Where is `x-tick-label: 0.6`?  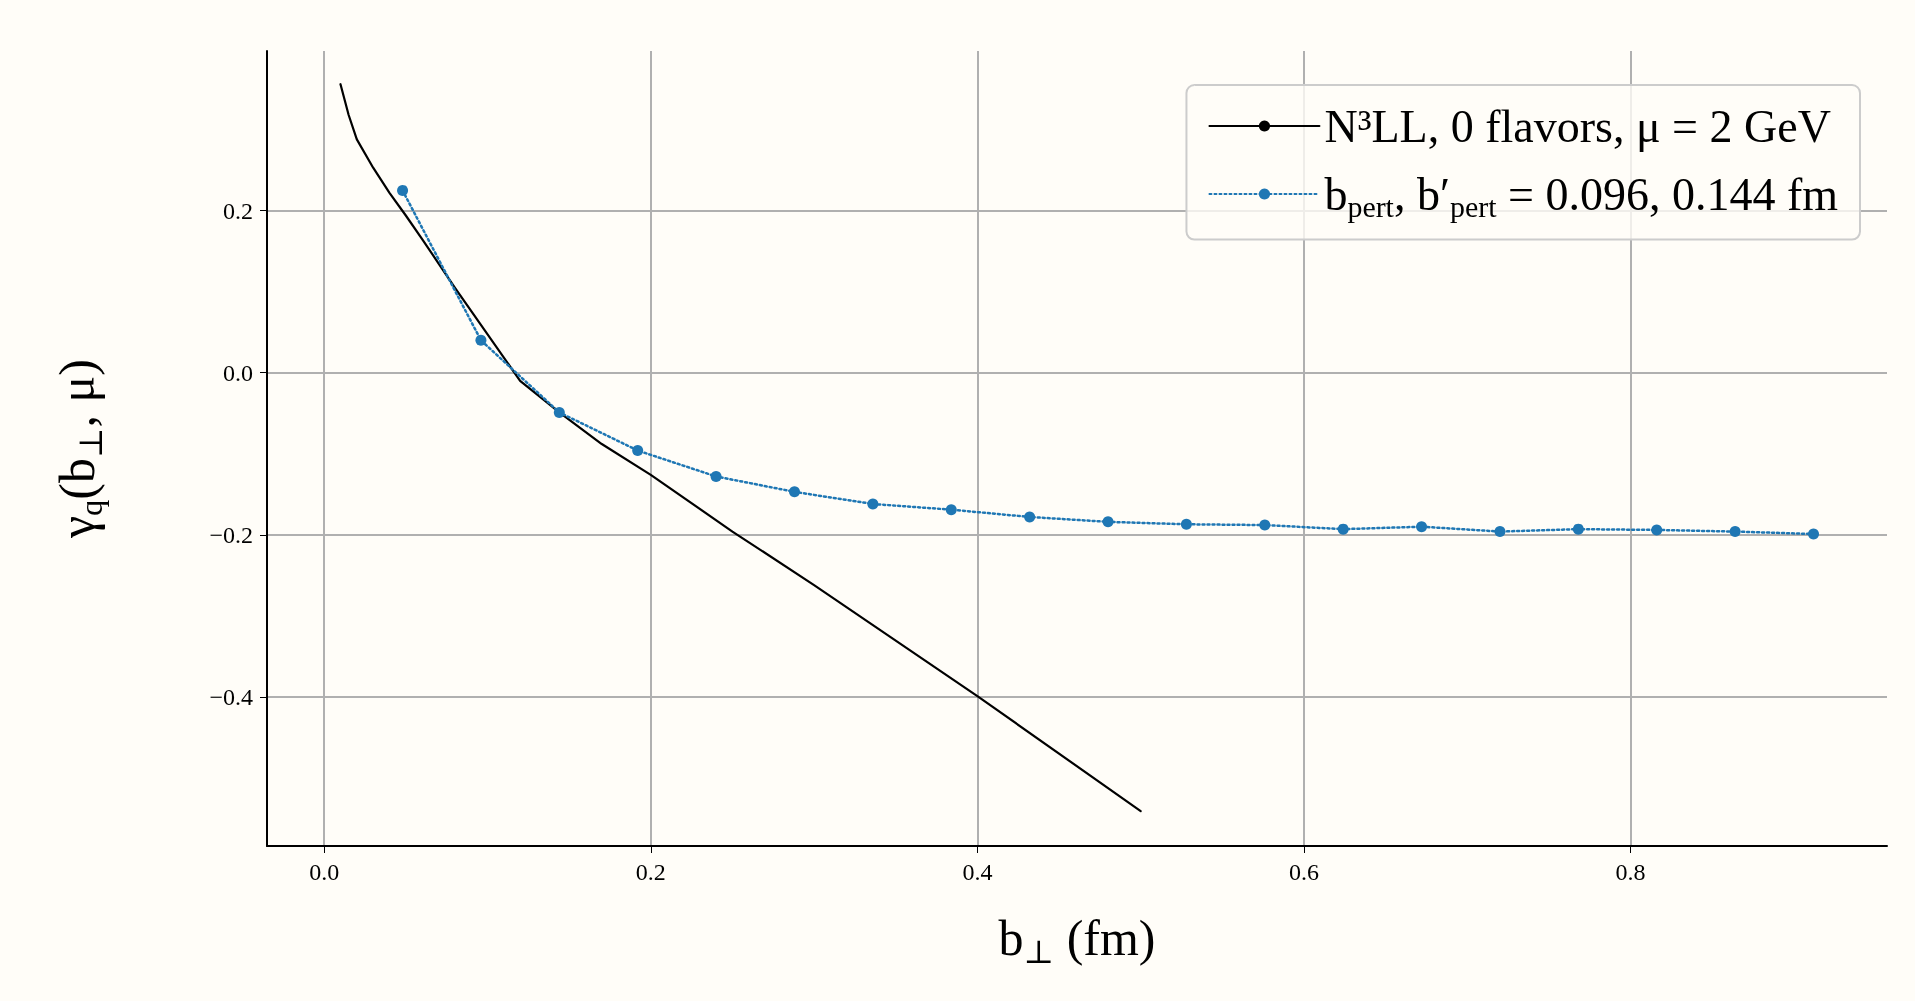
x-tick-label: 0.6 is located at coordinates (1304, 872).